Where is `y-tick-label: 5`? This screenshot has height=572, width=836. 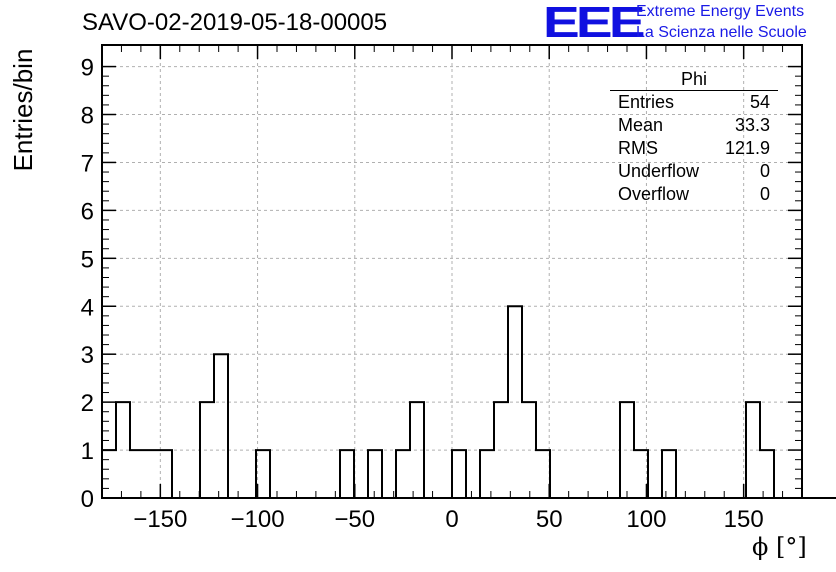 y-tick-label: 5 is located at coordinates (87, 259).